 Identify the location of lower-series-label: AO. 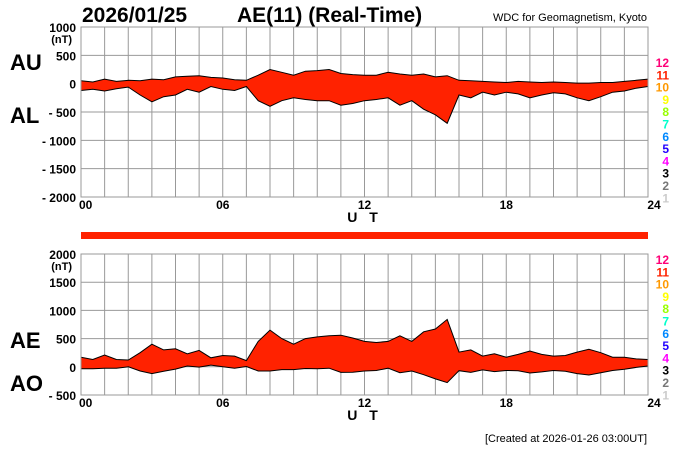
(26, 383).